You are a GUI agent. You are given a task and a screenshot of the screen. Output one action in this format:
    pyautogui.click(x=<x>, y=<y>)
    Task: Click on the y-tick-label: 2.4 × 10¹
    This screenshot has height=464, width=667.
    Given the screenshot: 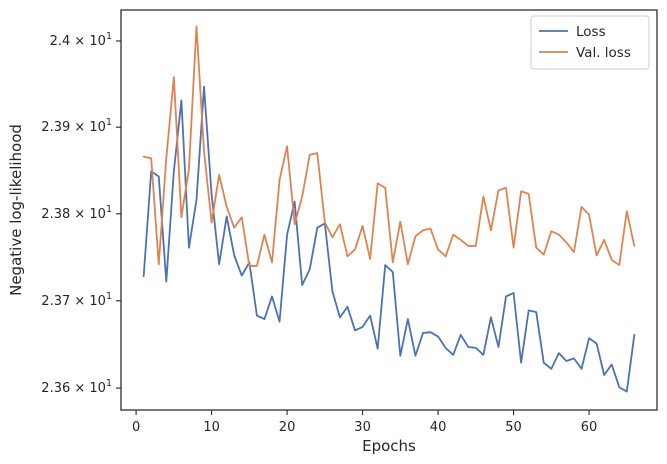 What is the action you would take?
    pyautogui.click(x=81, y=40)
    